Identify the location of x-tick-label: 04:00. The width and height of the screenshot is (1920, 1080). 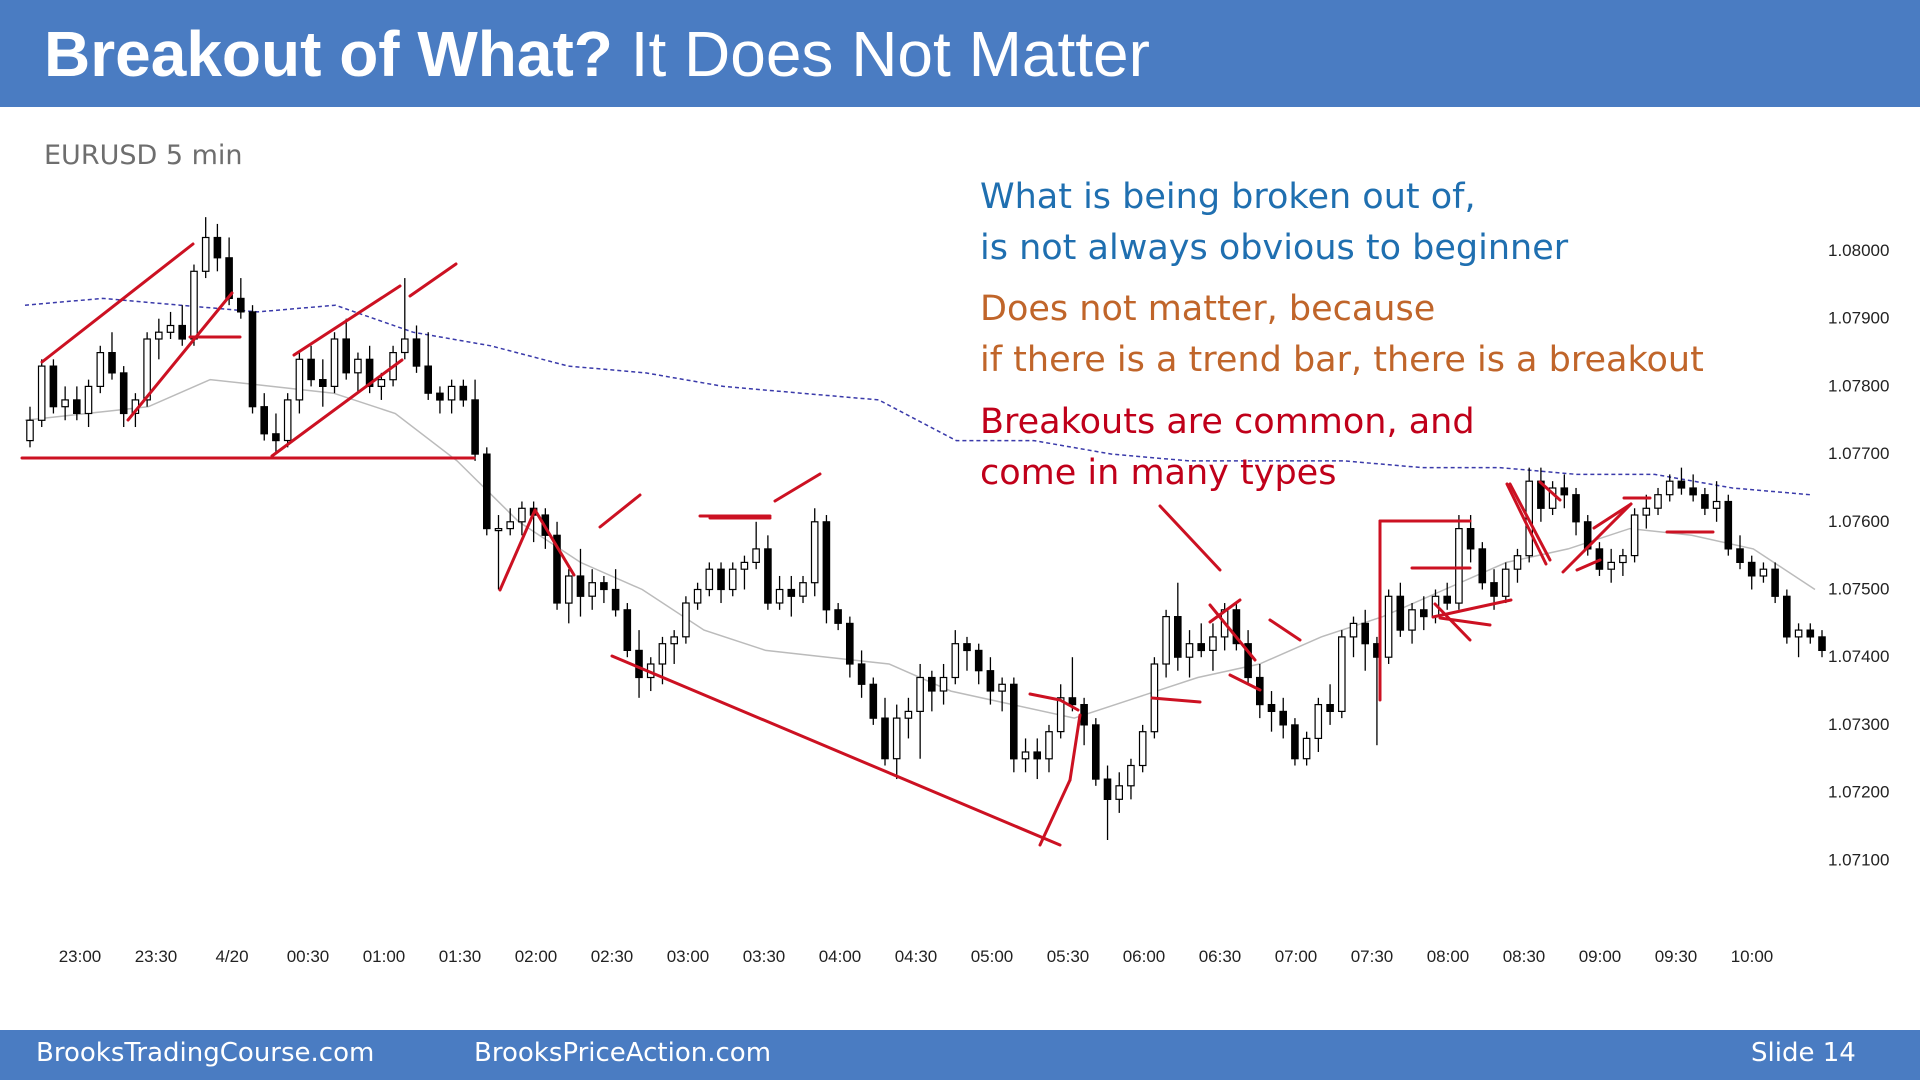
(840, 956).